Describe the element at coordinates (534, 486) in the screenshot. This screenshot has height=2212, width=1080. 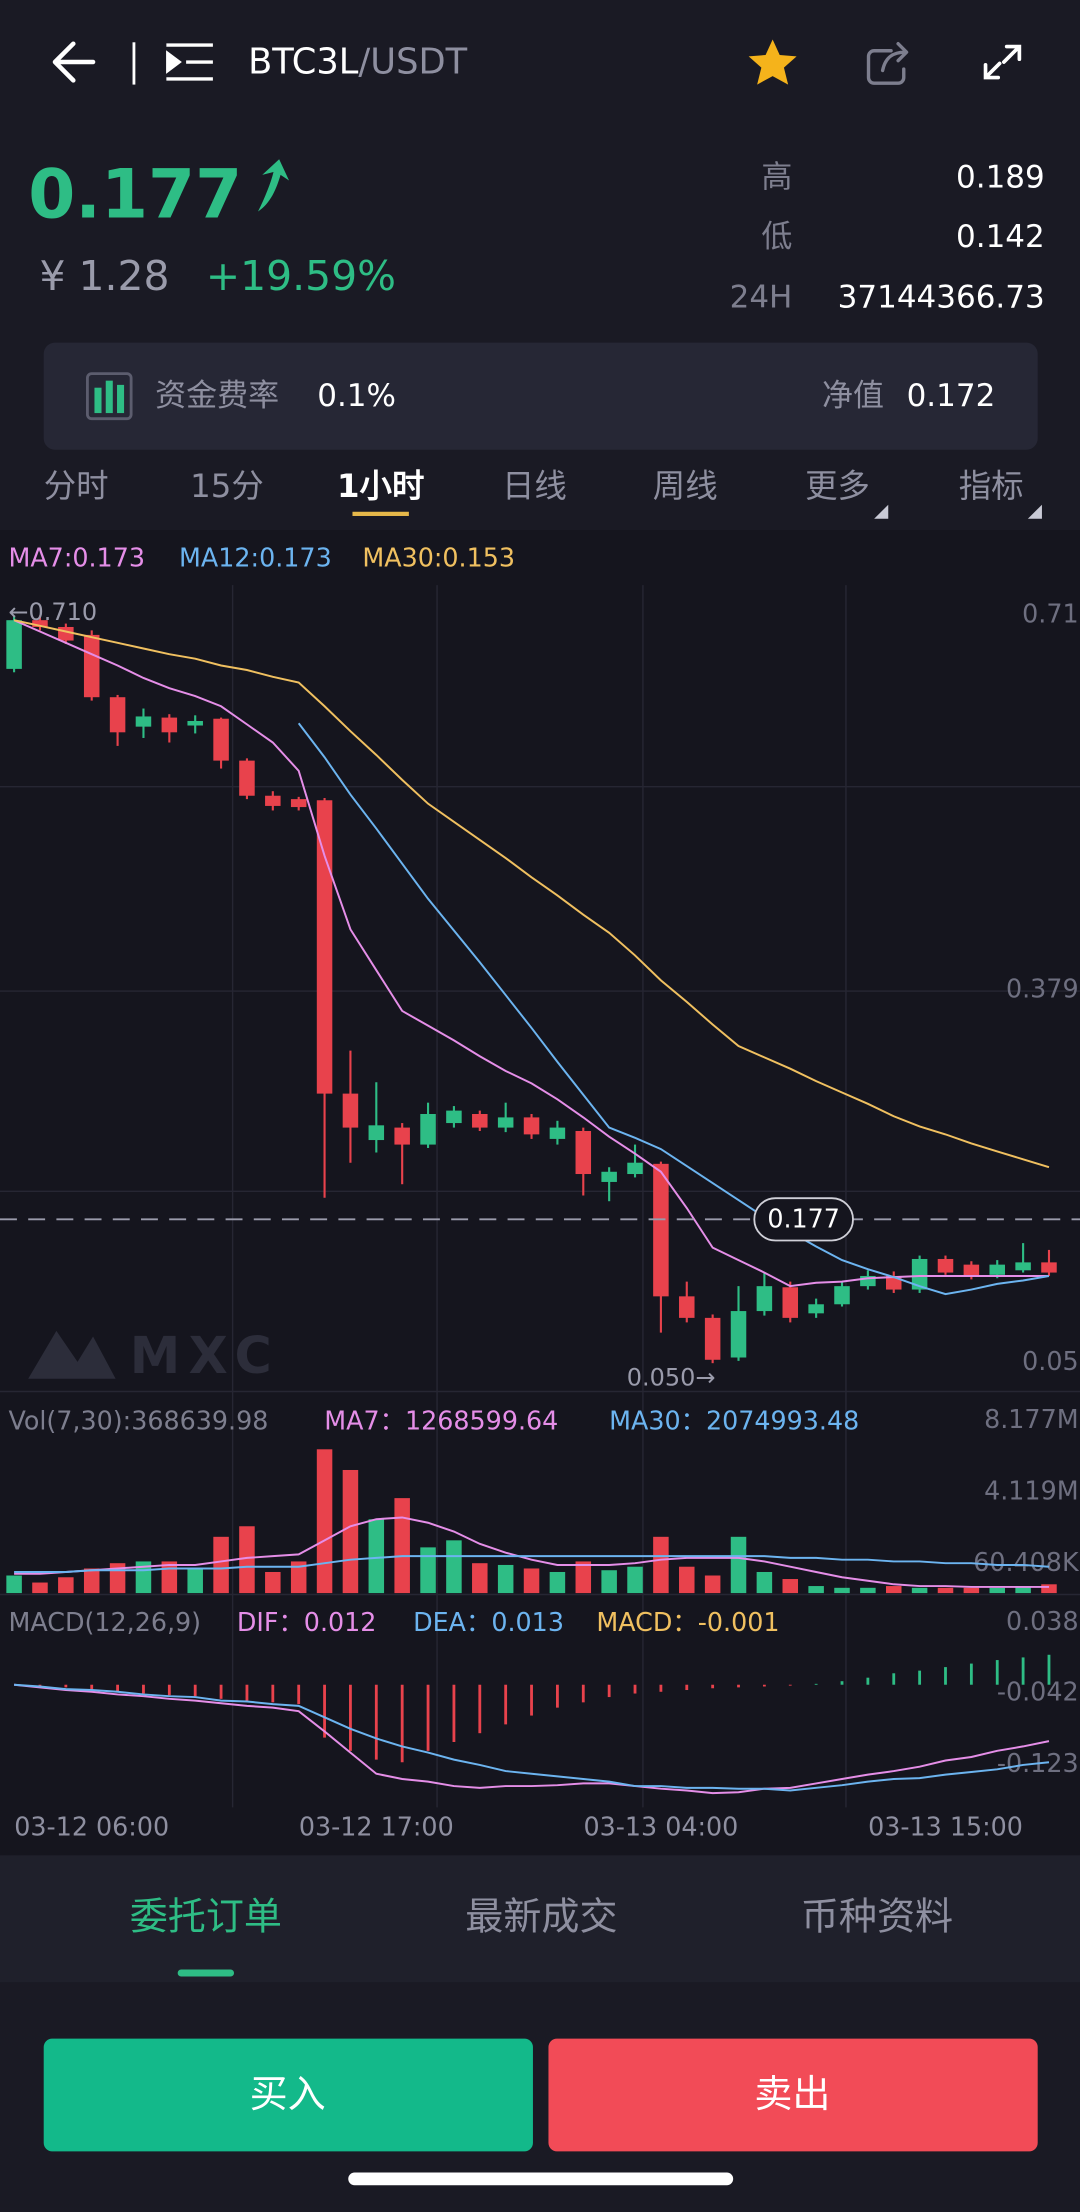
I see `period-tab: 日线` at that location.